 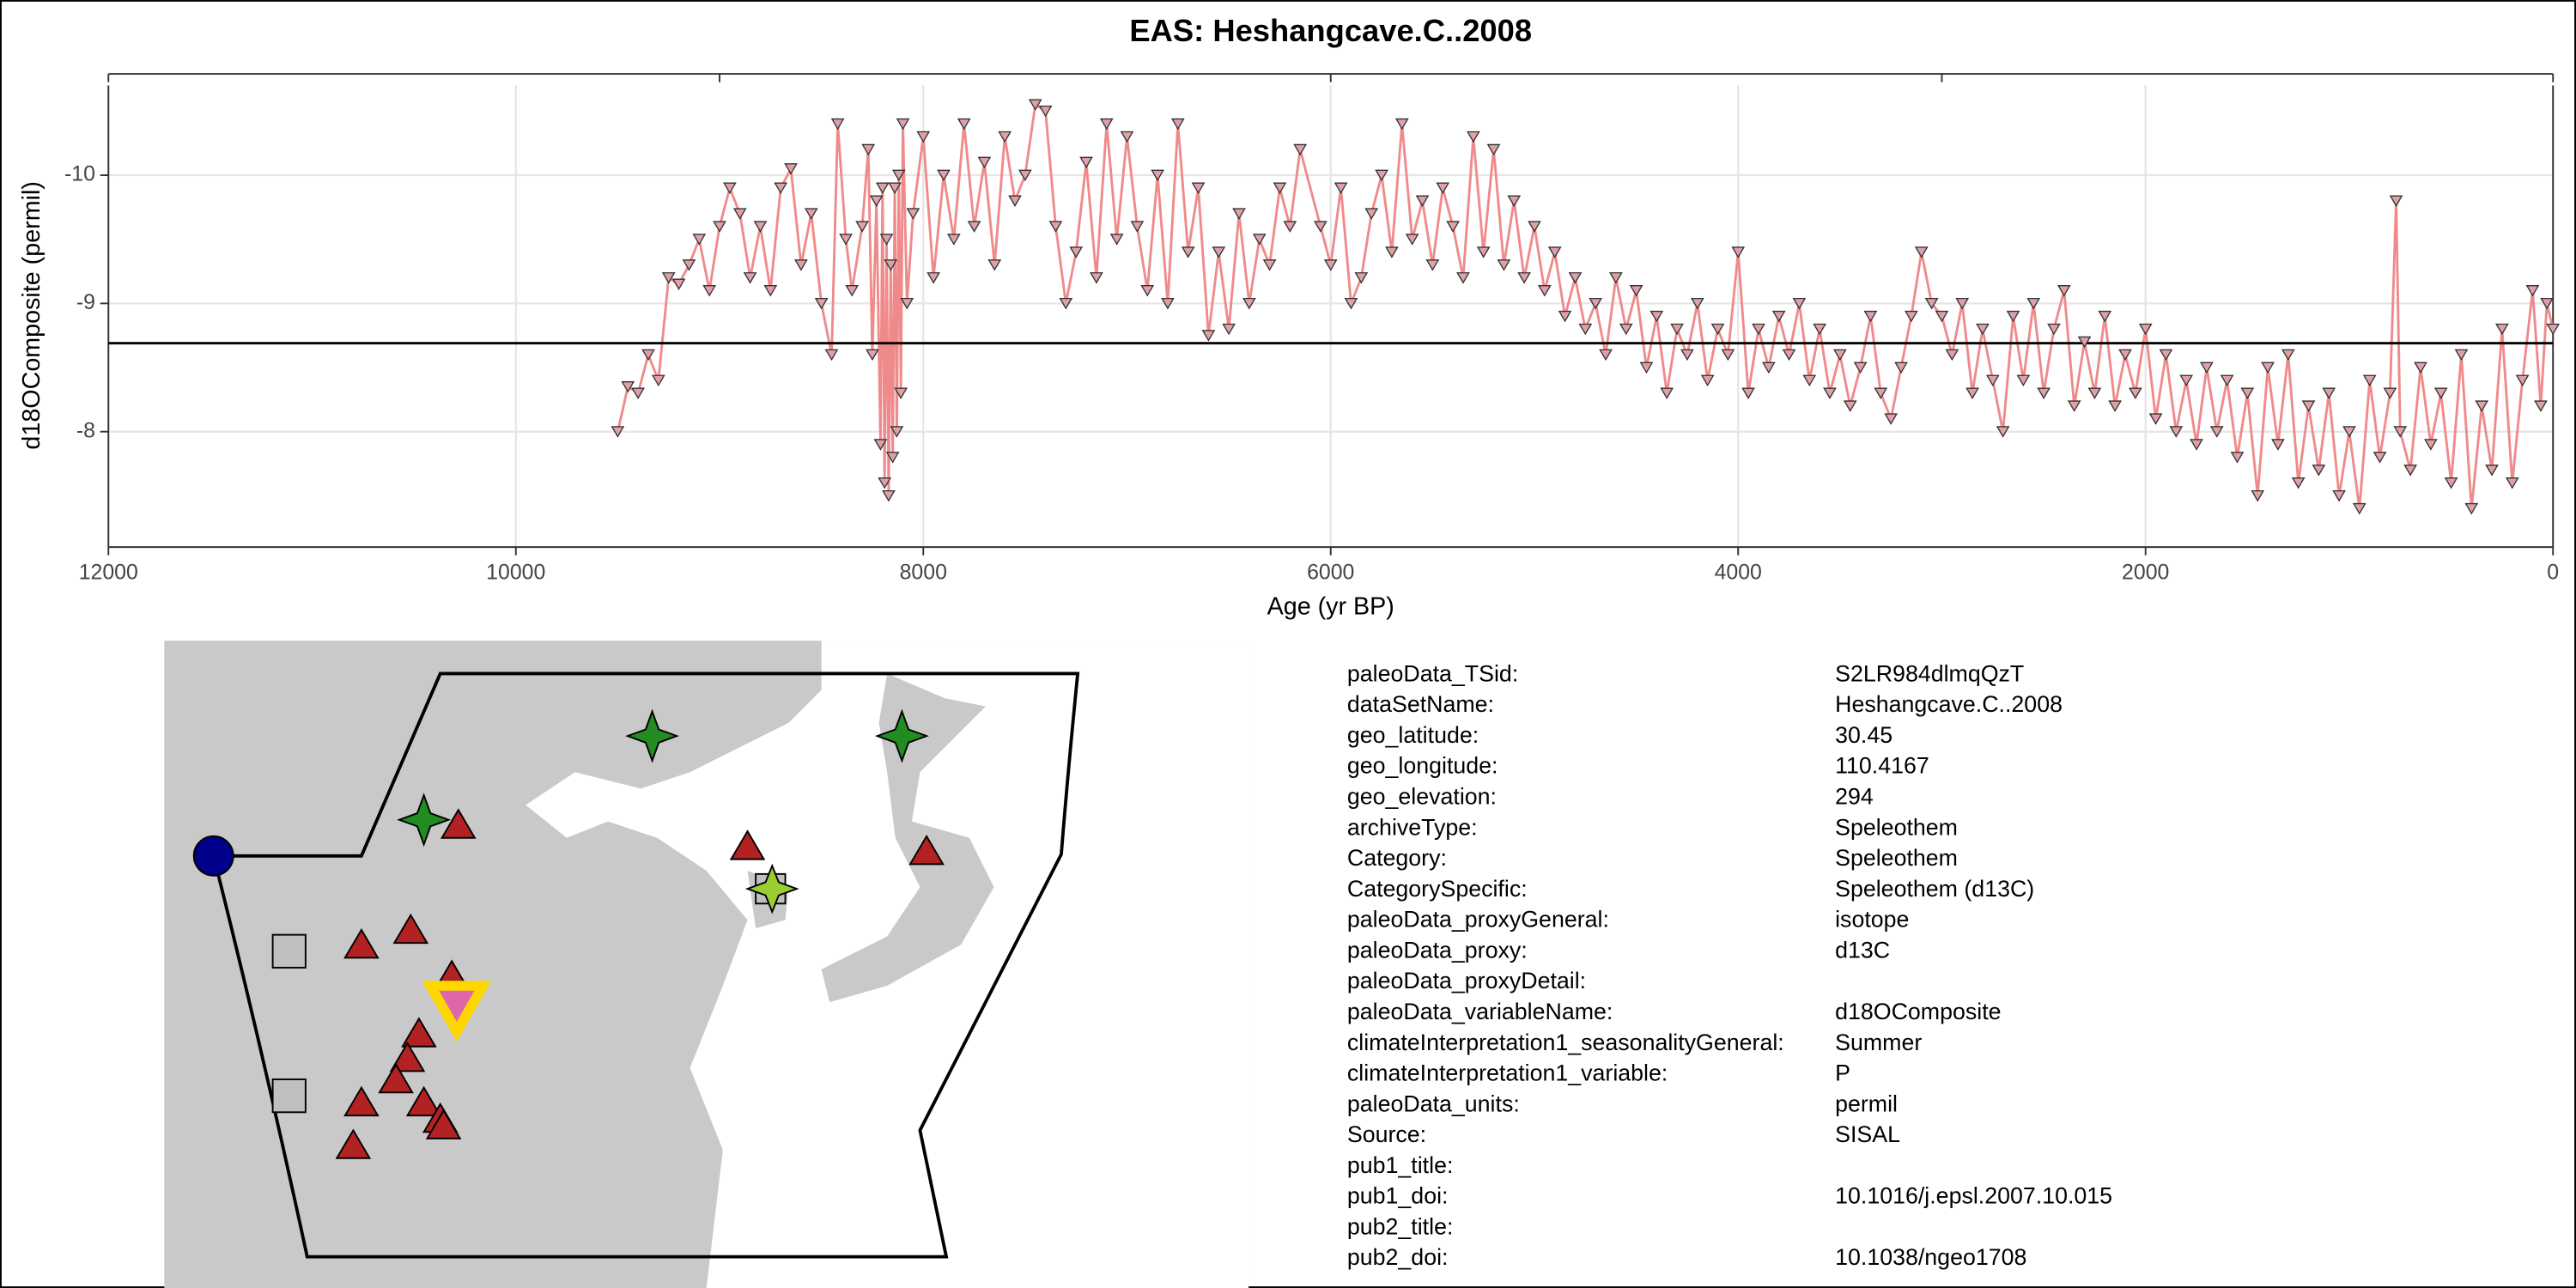 What do you see at coordinates (457, 1012) in the screenshot?
I see `highlight-site` at bounding box center [457, 1012].